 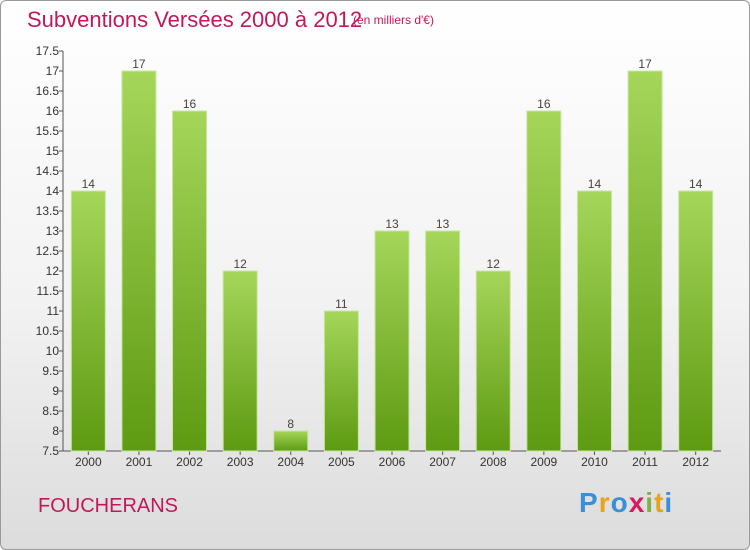 What do you see at coordinates (341, 304) in the screenshot?
I see `bar-value-label: 11` at bounding box center [341, 304].